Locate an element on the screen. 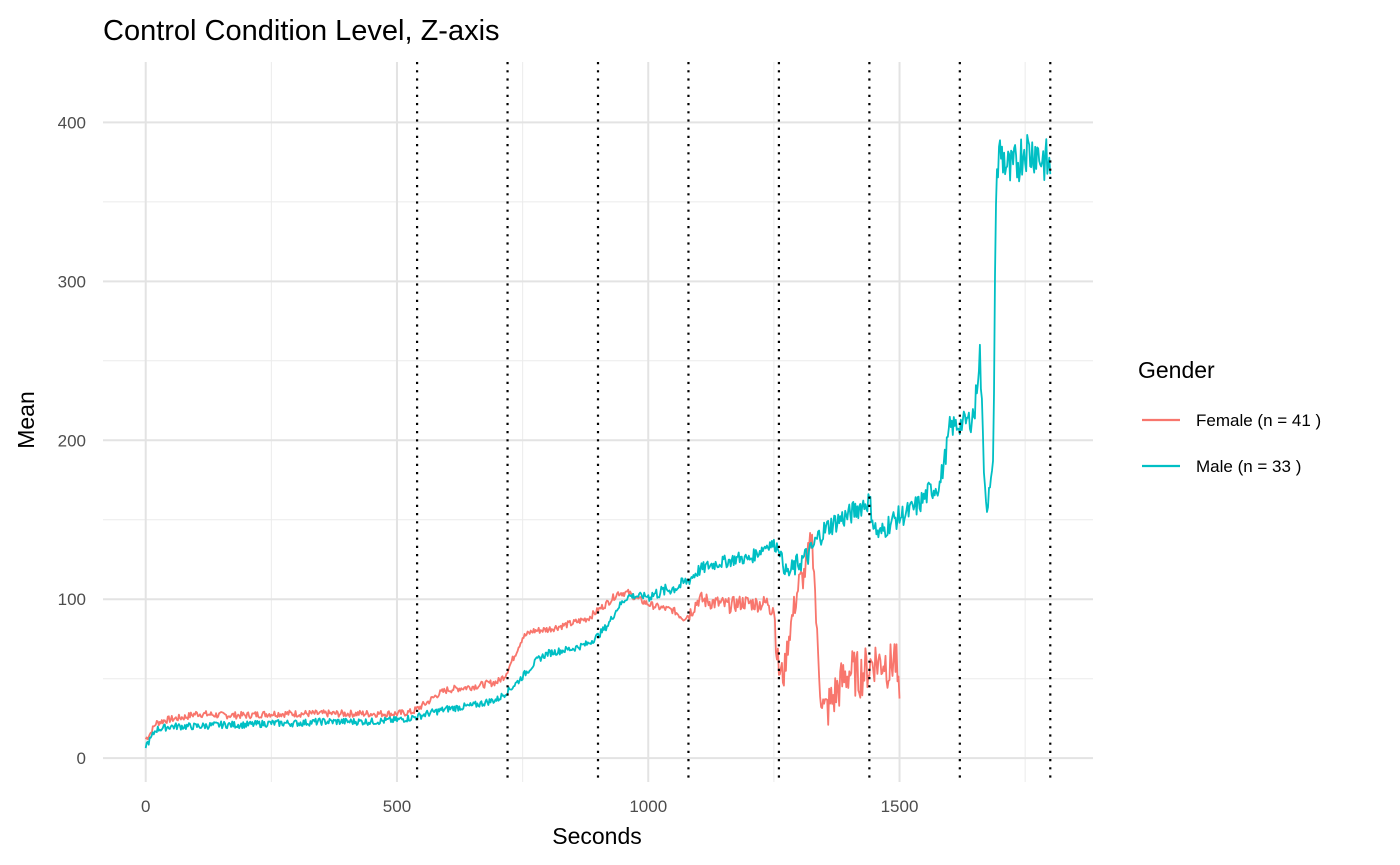  x-axis-title: Seconds is located at coordinates (597, 836).